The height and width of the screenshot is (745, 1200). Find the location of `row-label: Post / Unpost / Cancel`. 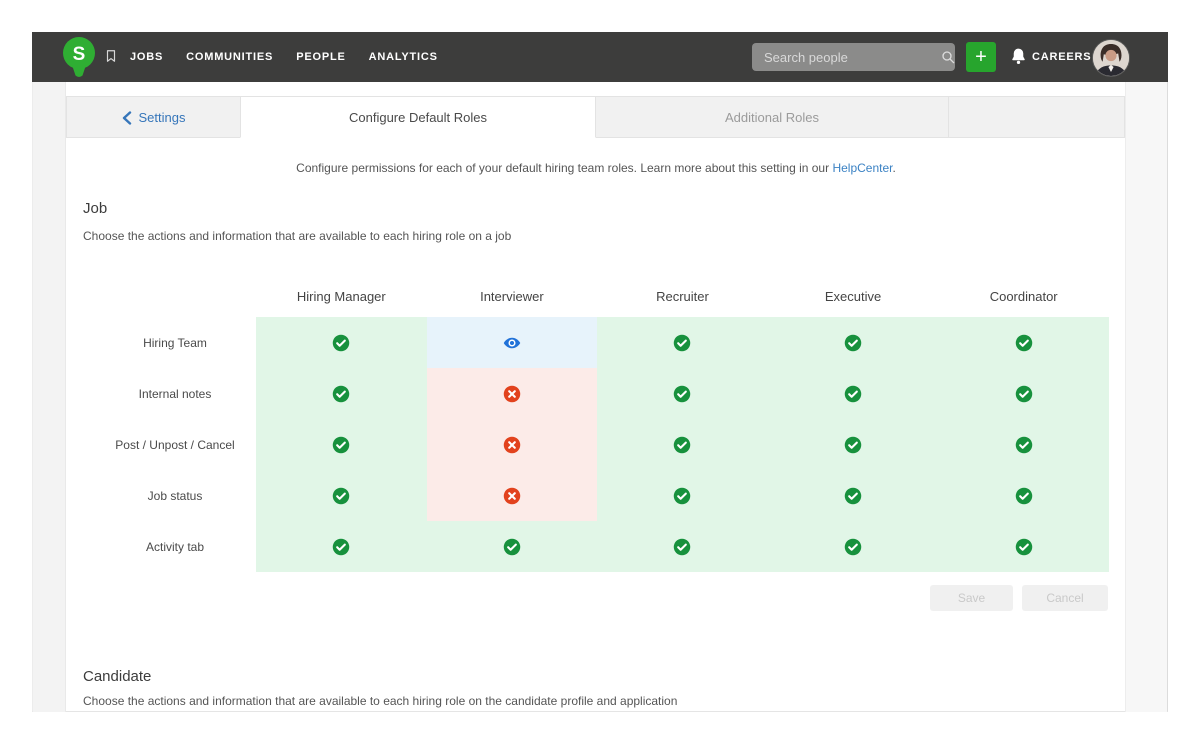

row-label: Post / Unpost / Cancel is located at coordinates (161, 444).